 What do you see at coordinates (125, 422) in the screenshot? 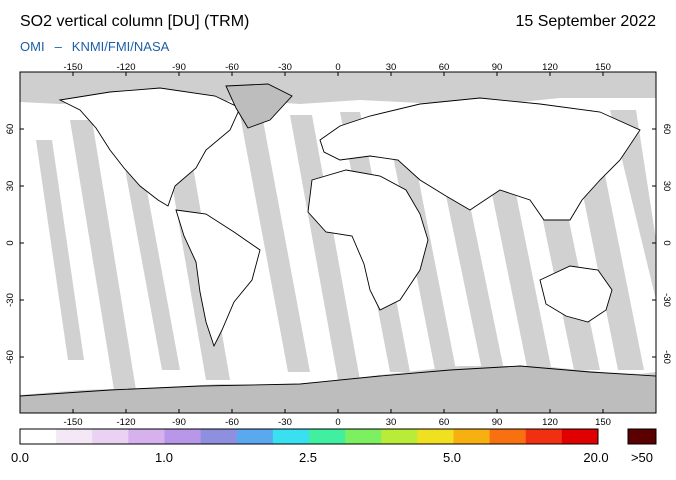
I see `lon-tick-label-bottom: -120` at bounding box center [125, 422].